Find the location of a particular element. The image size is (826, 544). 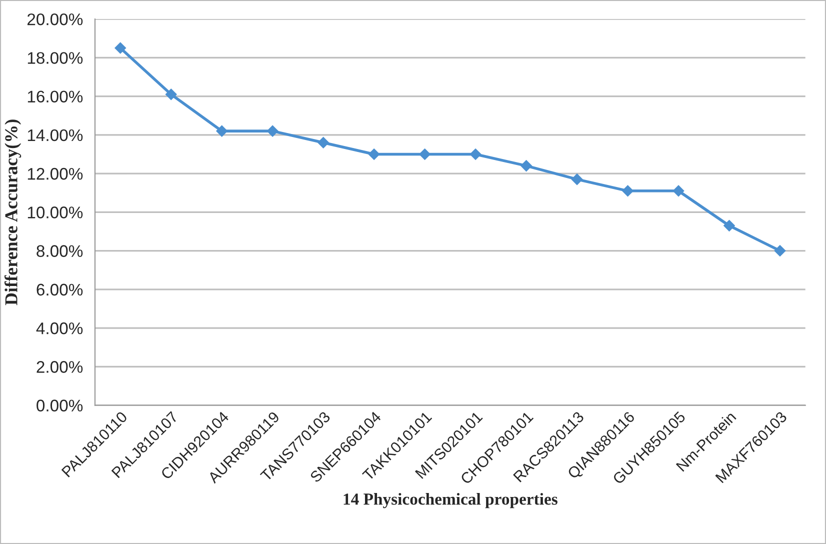

y-tick-label: 20.00% is located at coordinates (55, 19).